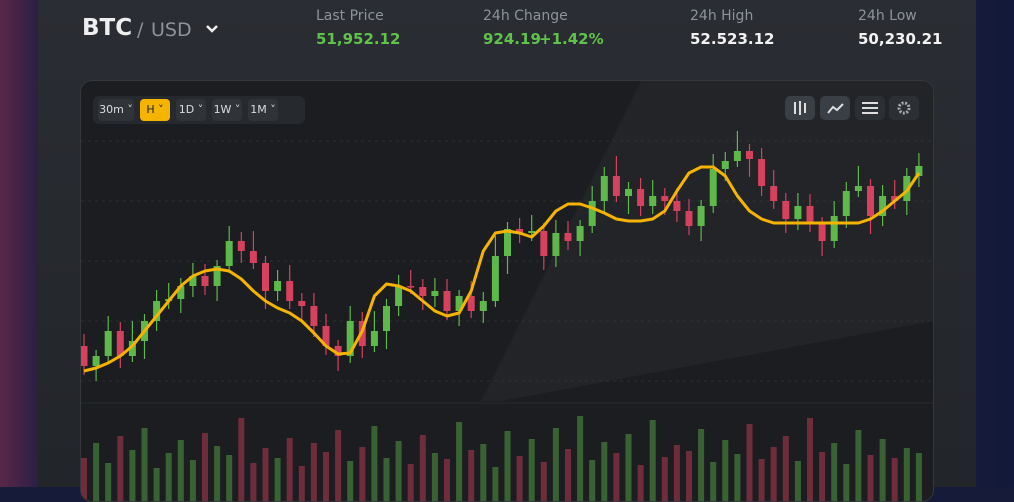 The image size is (1014, 502). I want to click on candle-icon, so click(800, 108).